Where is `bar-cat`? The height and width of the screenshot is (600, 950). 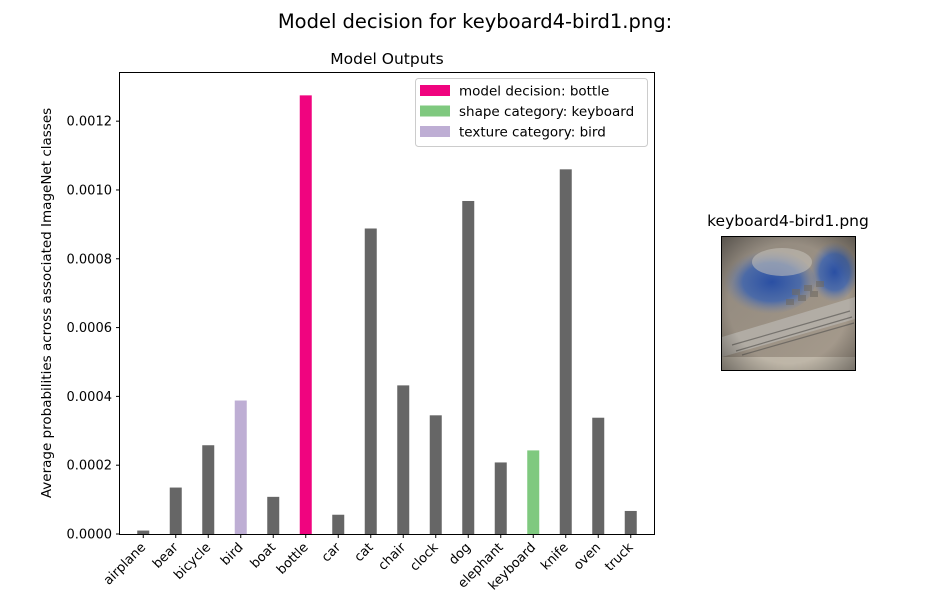
bar-cat is located at coordinates (370, 381).